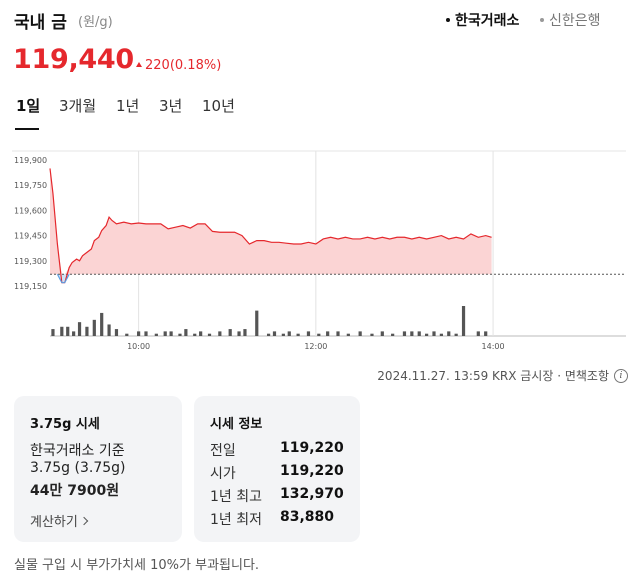 The image size is (640, 585). What do you see at coordinates (65, 424) in the screenshot?
I see `card-title: 3.75g 시세` at bounding box center [65, 424].